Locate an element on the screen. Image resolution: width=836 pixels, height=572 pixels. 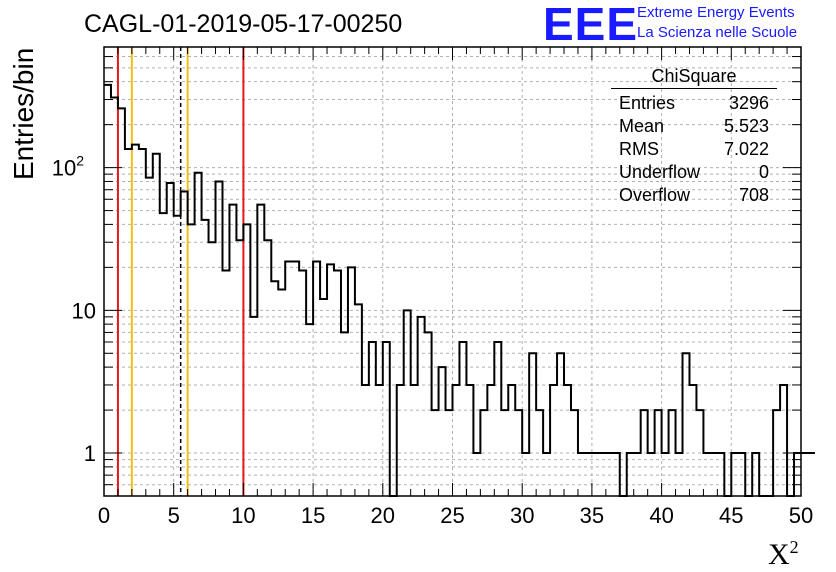
stats-label: Entries is located at coordinates (647, 103).